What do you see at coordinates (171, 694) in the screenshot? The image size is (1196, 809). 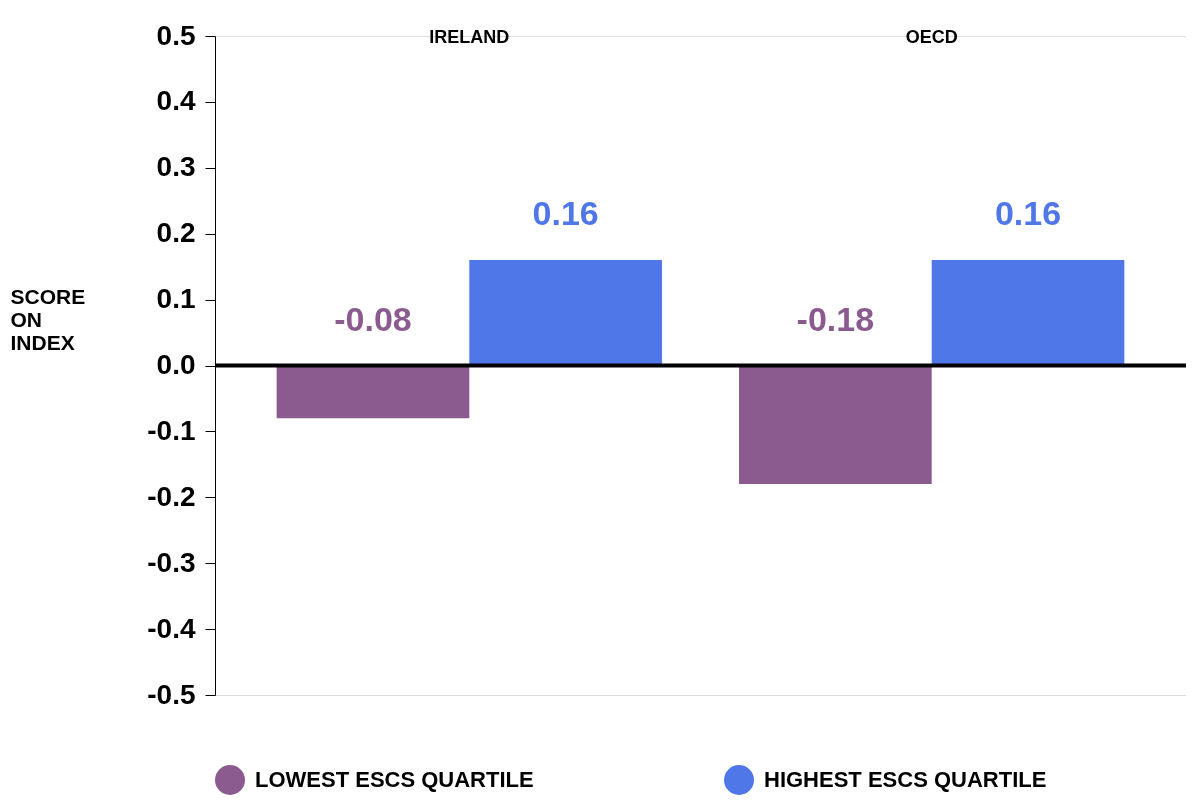 I see `y-tick-label: -0.5` at bounding box center [171, 694].